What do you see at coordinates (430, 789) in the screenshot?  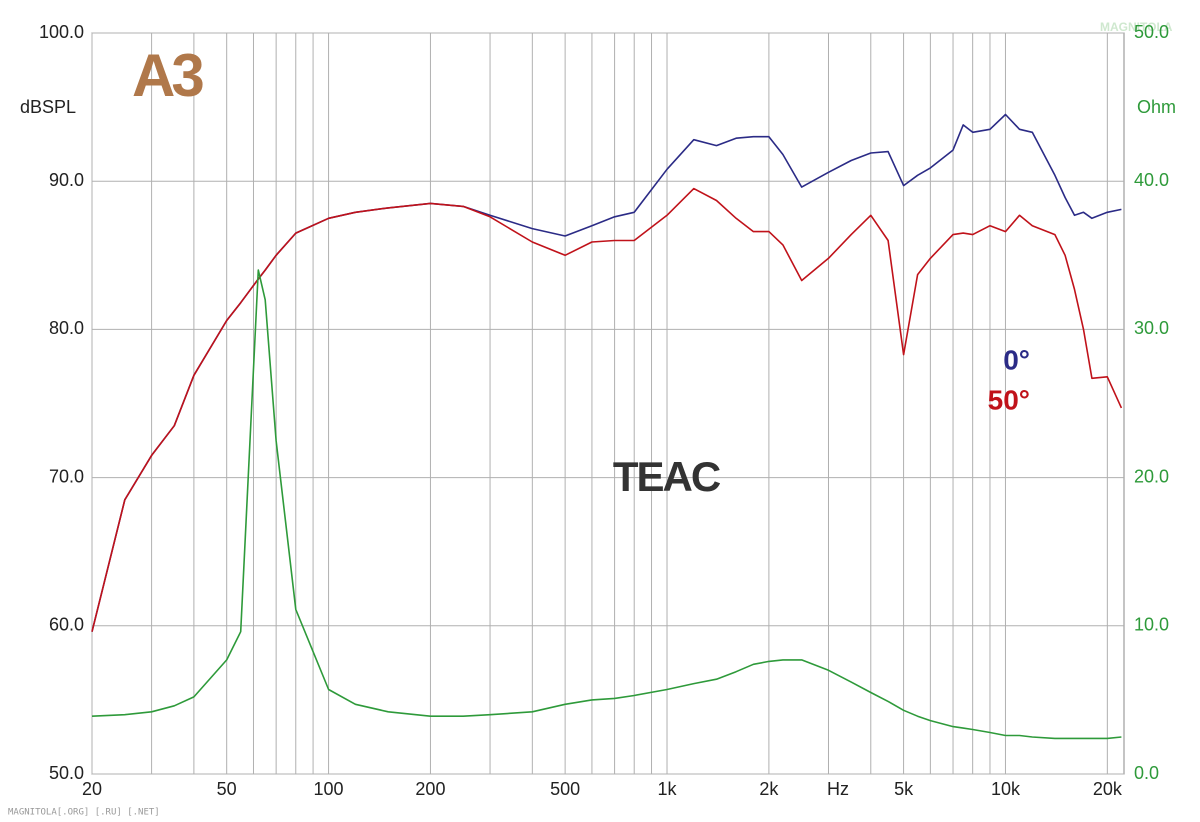 I see `x-tick-label: 200` at bounding box center [430, 789].